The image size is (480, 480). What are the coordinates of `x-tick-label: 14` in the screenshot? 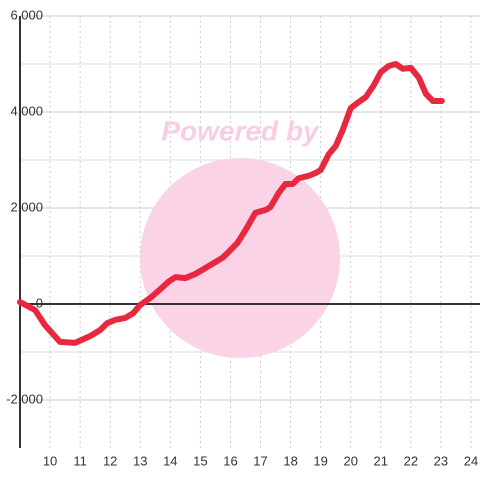 It's located at (170, 460).